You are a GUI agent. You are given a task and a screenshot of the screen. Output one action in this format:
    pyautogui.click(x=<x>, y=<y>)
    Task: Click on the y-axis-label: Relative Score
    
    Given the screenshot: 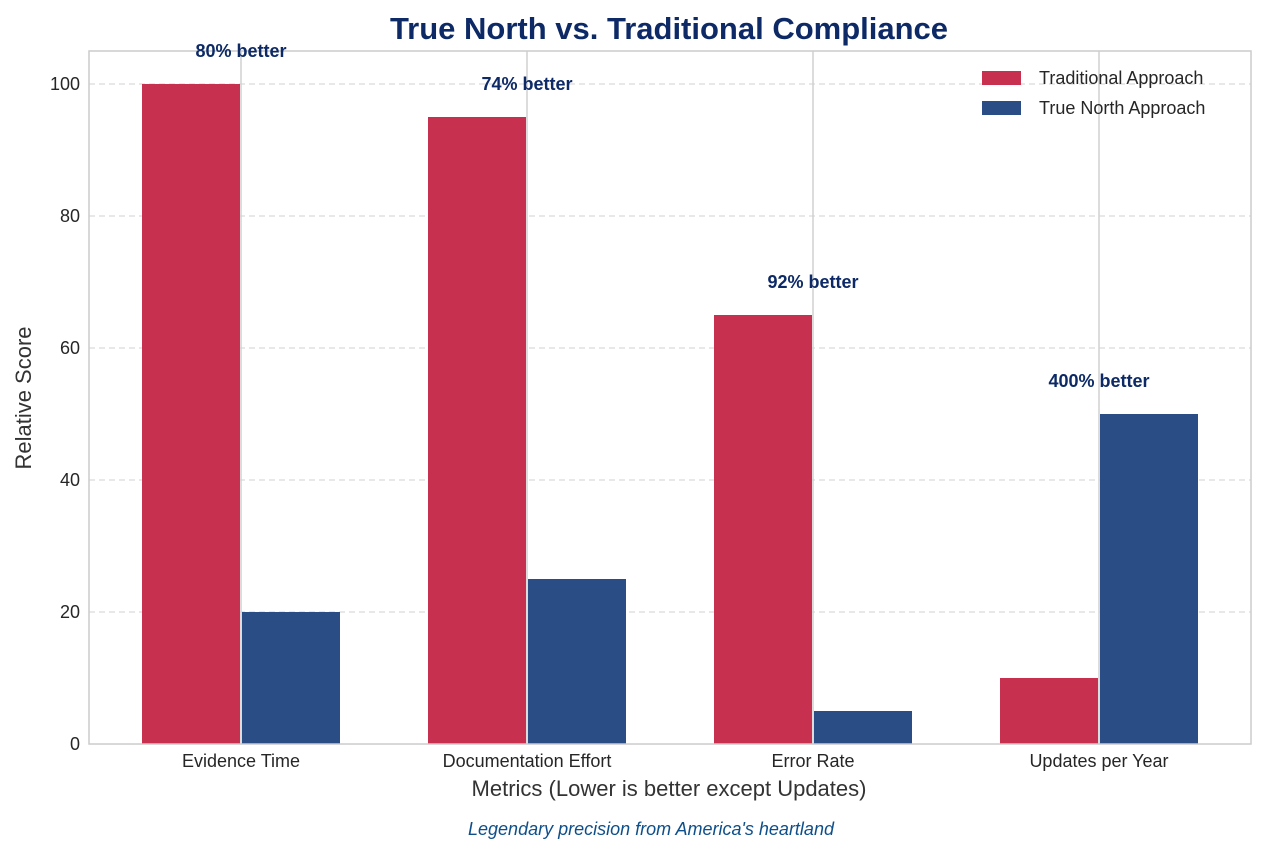 What is the action you would take?
    pyautogui.click(x=23, y=397)
    